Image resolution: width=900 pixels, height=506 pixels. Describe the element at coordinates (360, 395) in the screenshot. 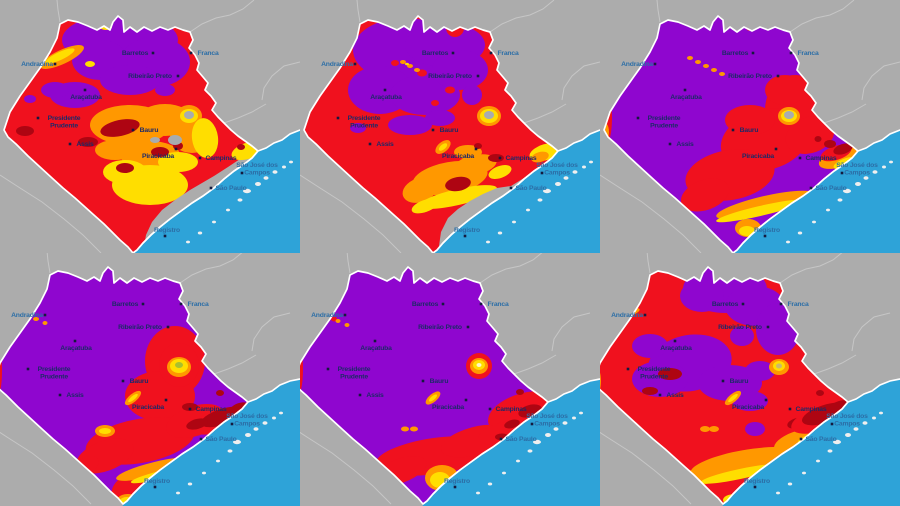

I see `city-marker-assis` at that location.